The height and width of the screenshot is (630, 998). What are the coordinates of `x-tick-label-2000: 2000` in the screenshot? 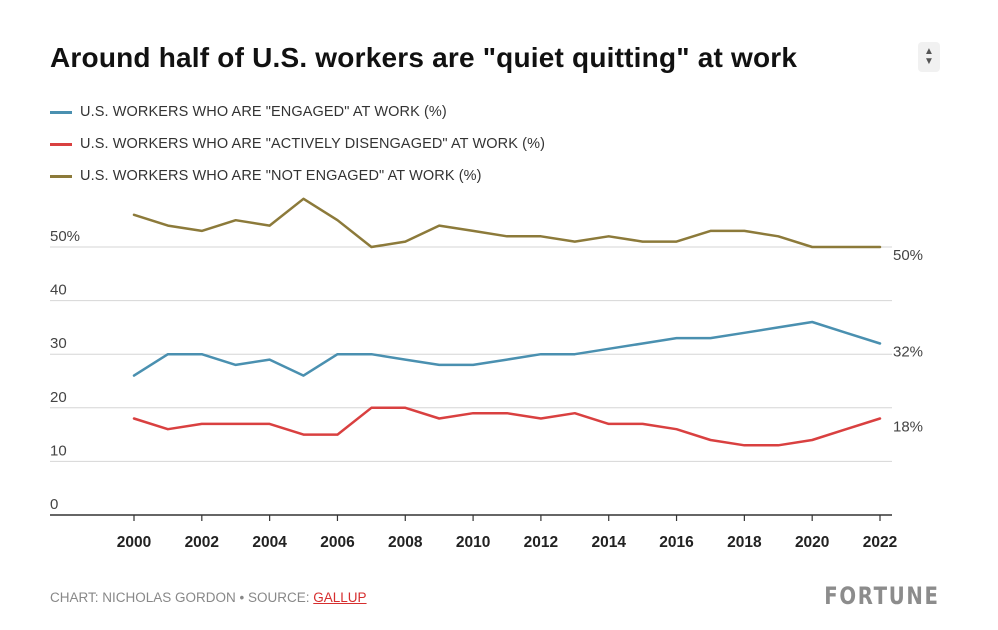 It's located at (134, 542).